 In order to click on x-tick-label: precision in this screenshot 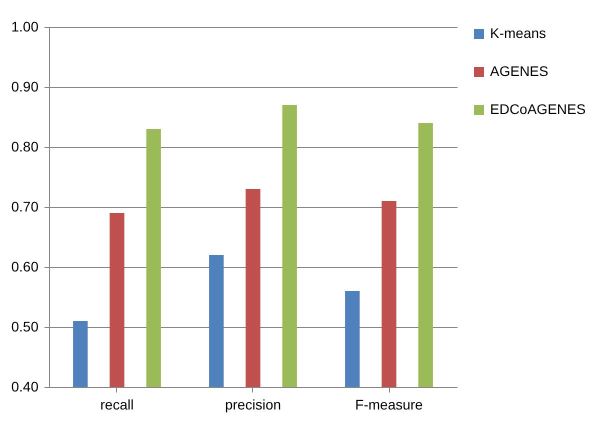, I will do `click(253, 404)`.